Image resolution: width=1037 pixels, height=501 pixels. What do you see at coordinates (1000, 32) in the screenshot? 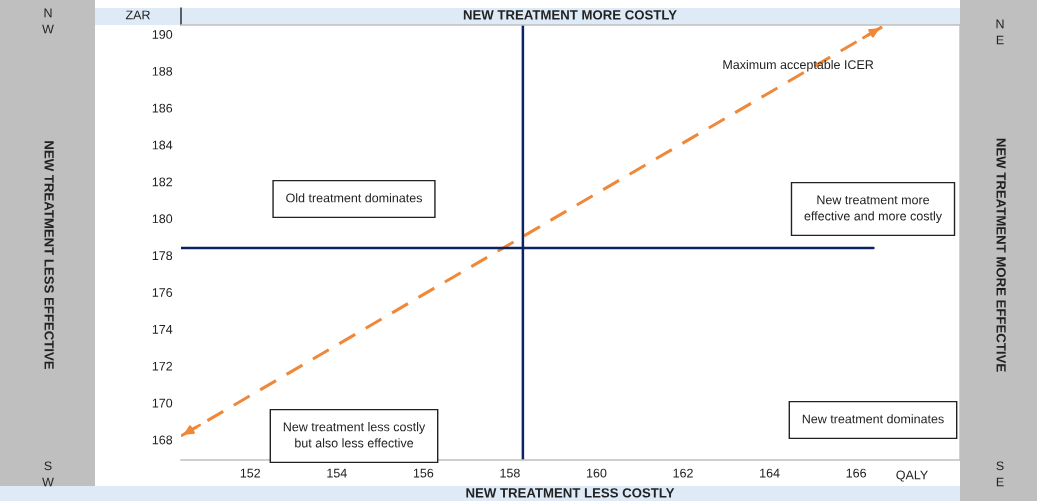
I see `text: N E` at bounding box center [1000, 32].